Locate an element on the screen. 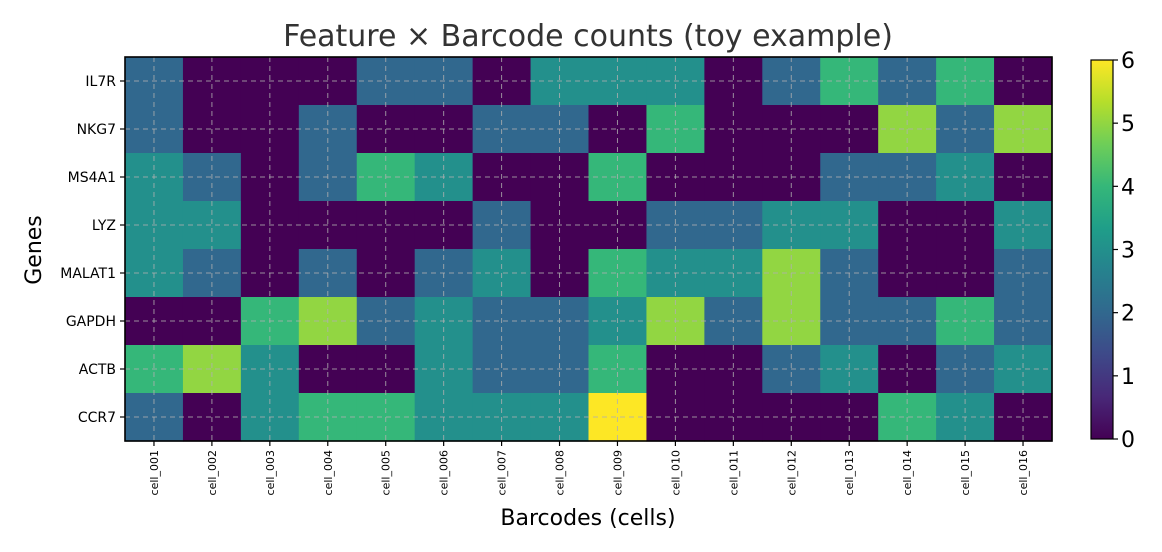 This screenshot has width=1162, height=552. x-tick-label: cell_002 is located at coordinates (212, 472).